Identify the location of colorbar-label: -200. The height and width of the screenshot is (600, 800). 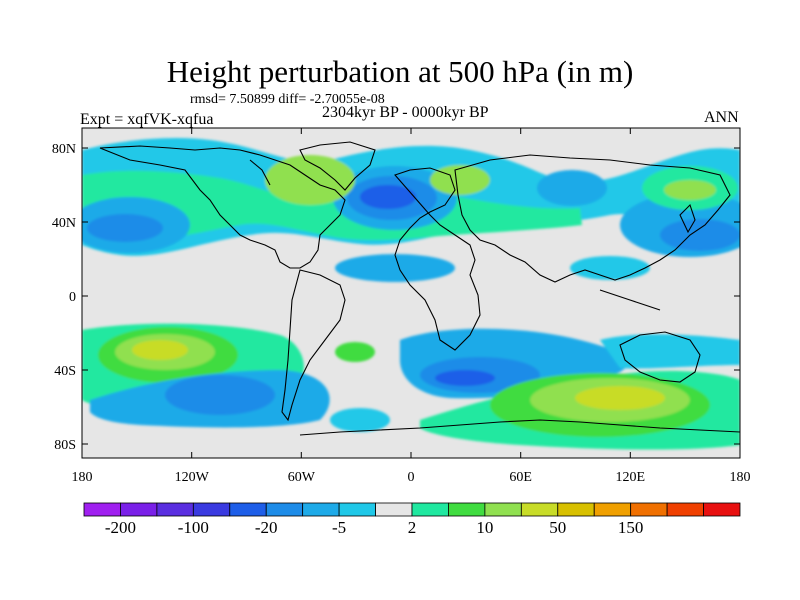
(120, 527).